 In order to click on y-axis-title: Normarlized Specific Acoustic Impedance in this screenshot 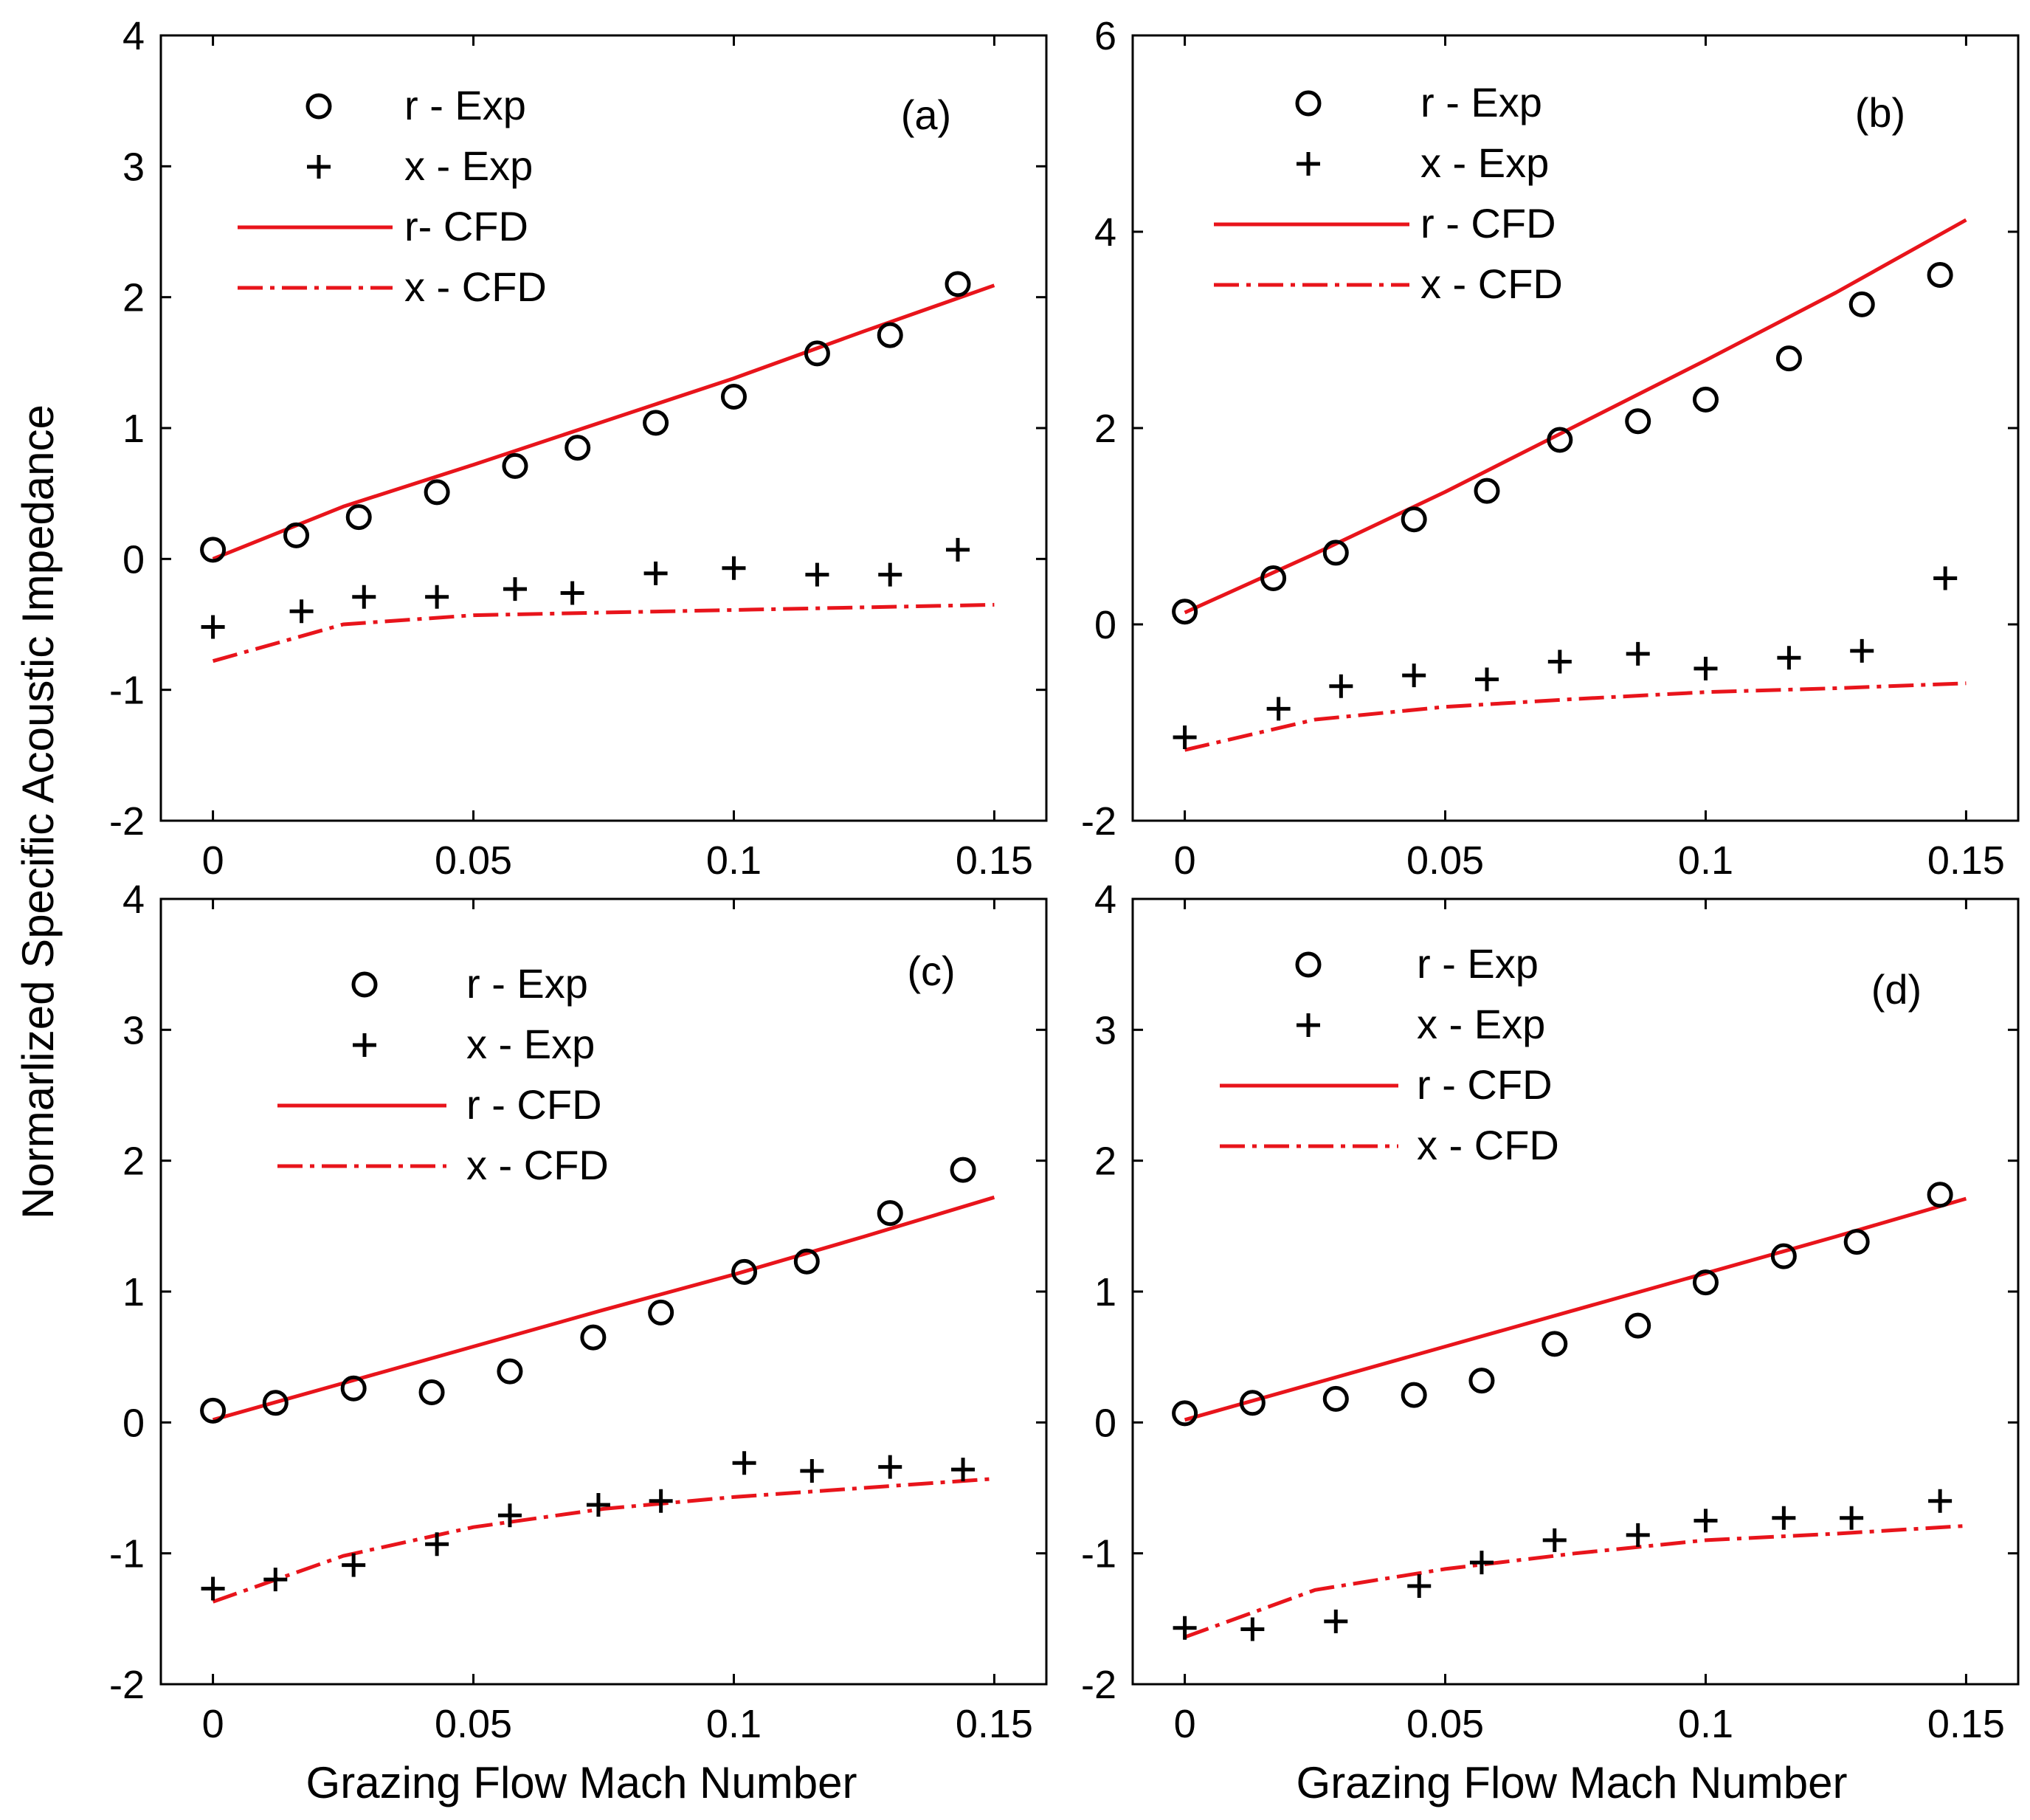, I will do `click(38, 812)`.